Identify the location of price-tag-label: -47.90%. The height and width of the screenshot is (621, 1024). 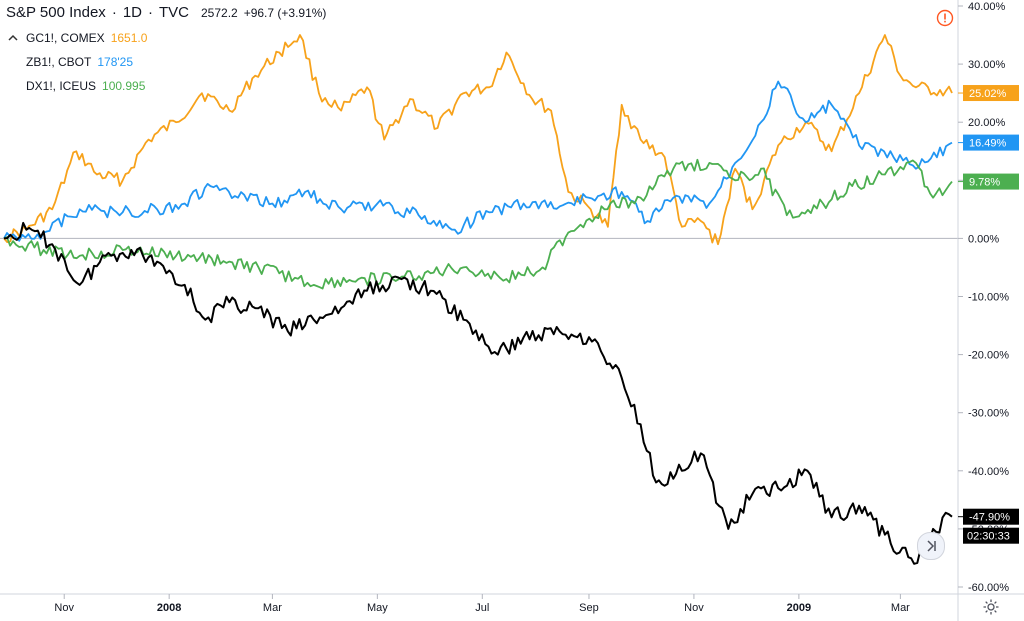
(989, 518).